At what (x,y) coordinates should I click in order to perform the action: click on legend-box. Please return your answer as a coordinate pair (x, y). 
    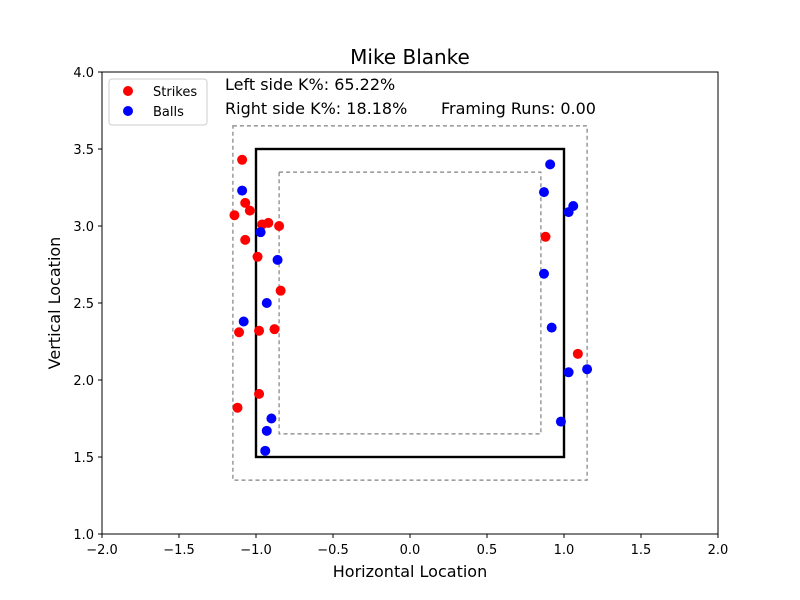
    Looking at the image, I should click on (158, 102).